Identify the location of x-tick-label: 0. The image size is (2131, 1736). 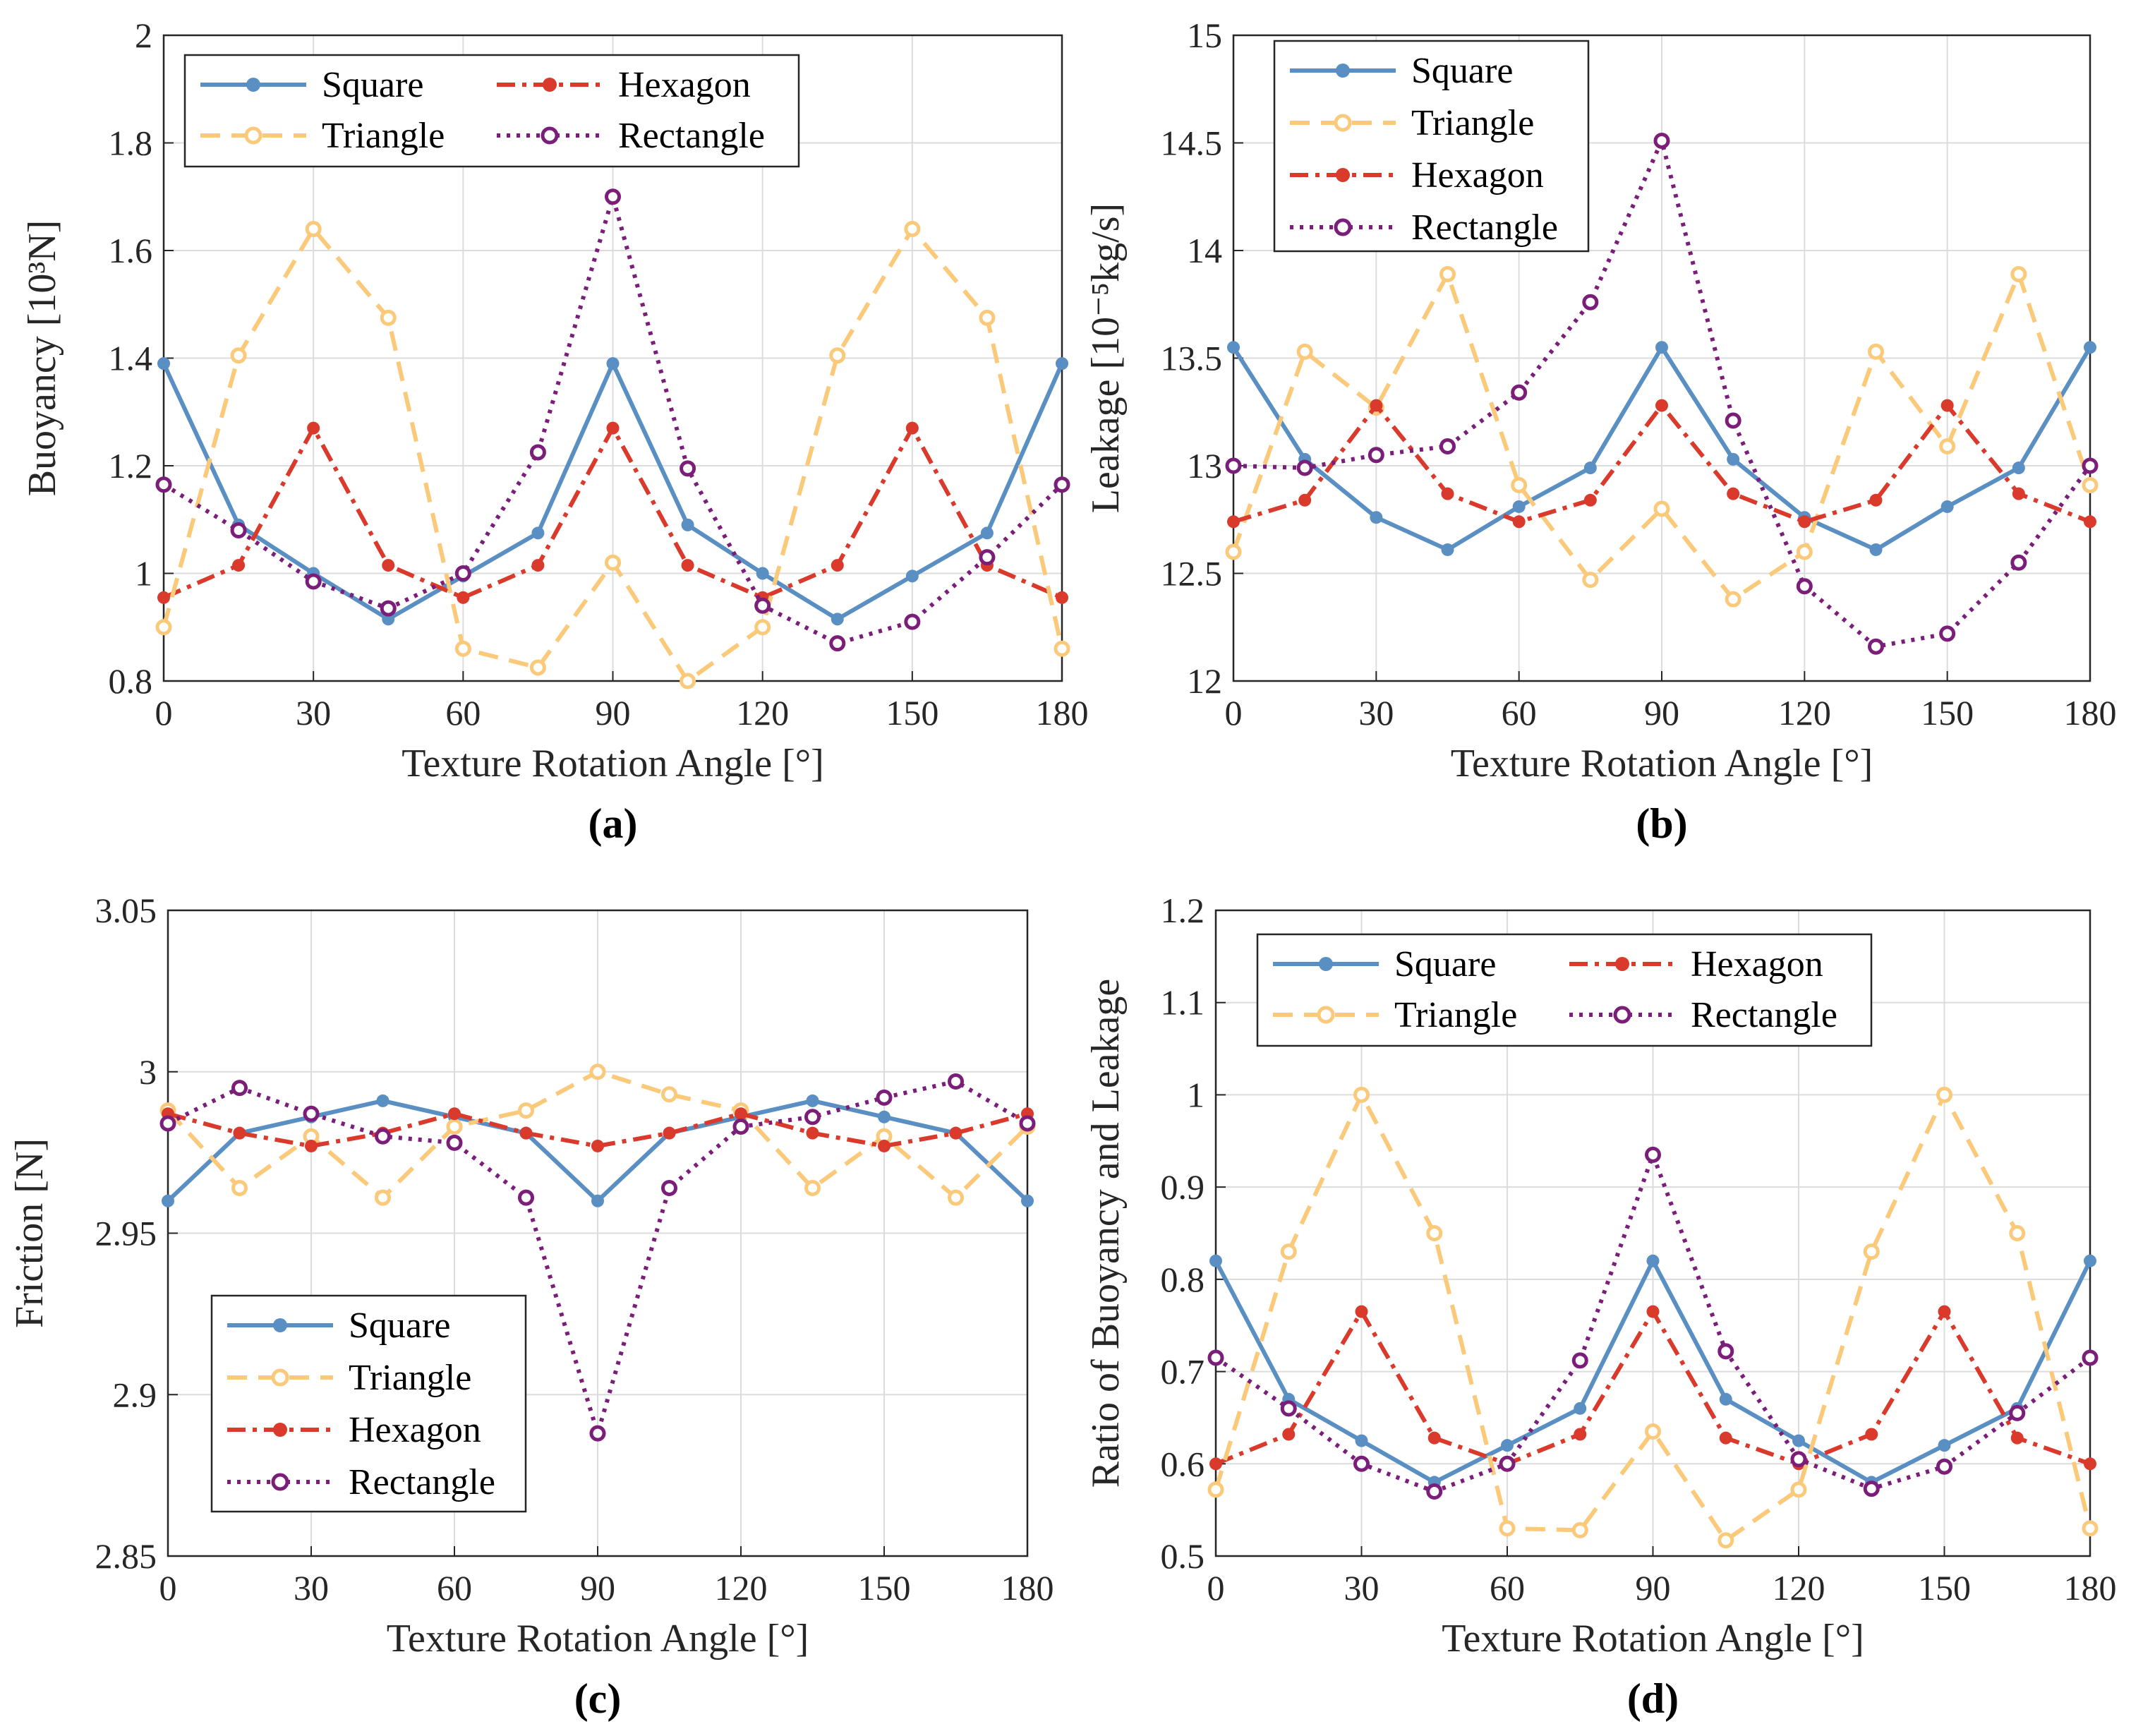
(1216, 1588).